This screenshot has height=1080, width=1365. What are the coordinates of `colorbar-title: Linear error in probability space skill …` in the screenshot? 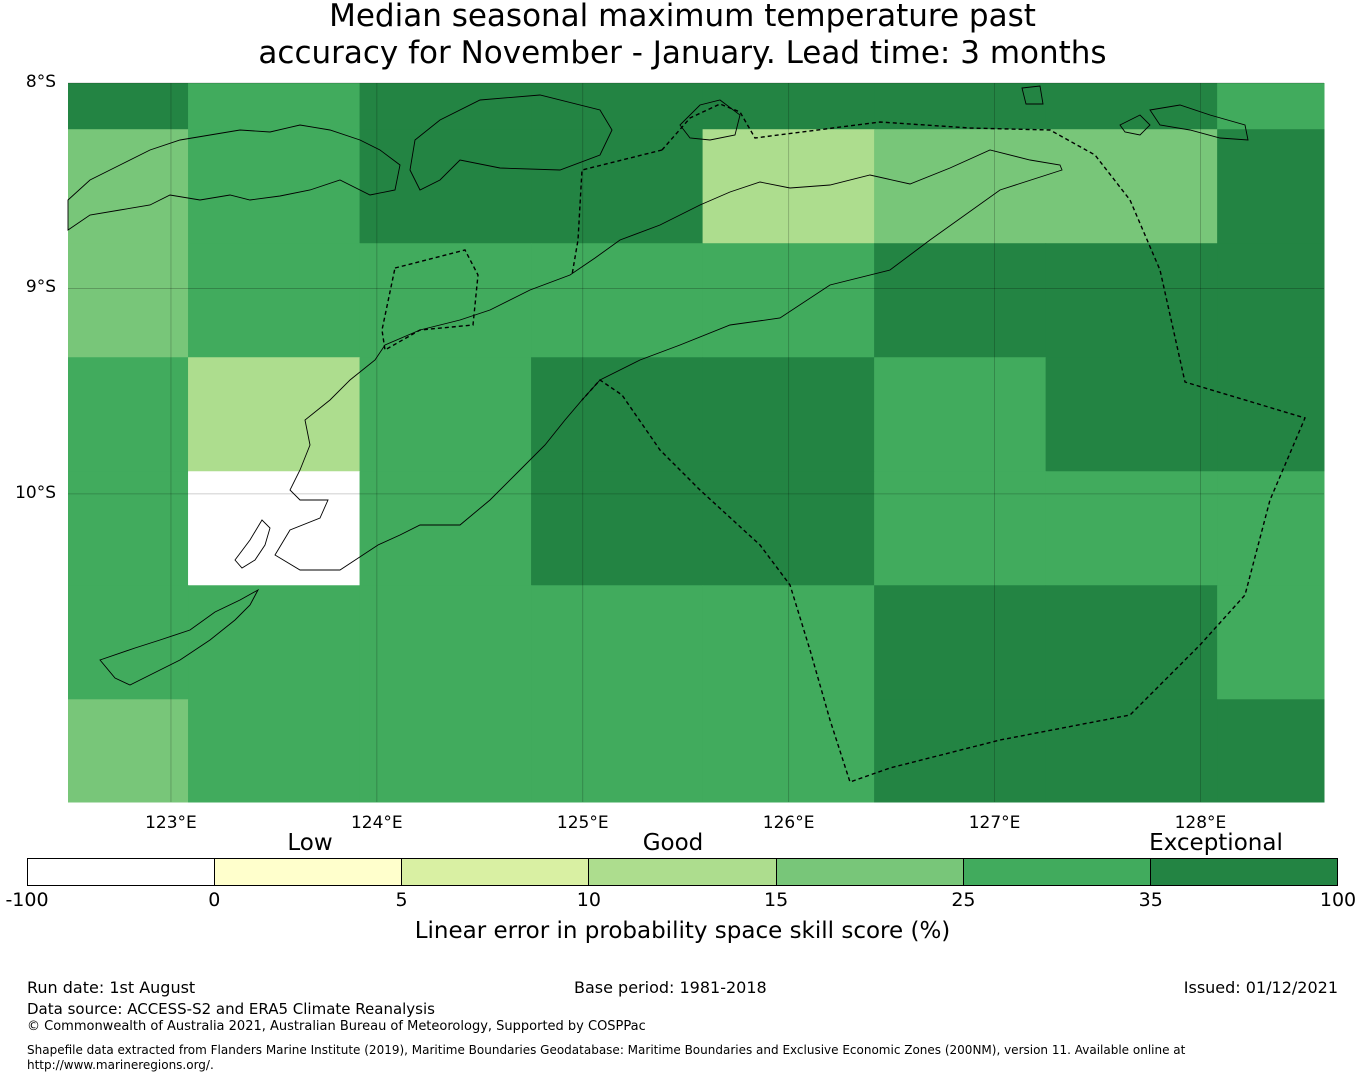 It's located at (682, 931).